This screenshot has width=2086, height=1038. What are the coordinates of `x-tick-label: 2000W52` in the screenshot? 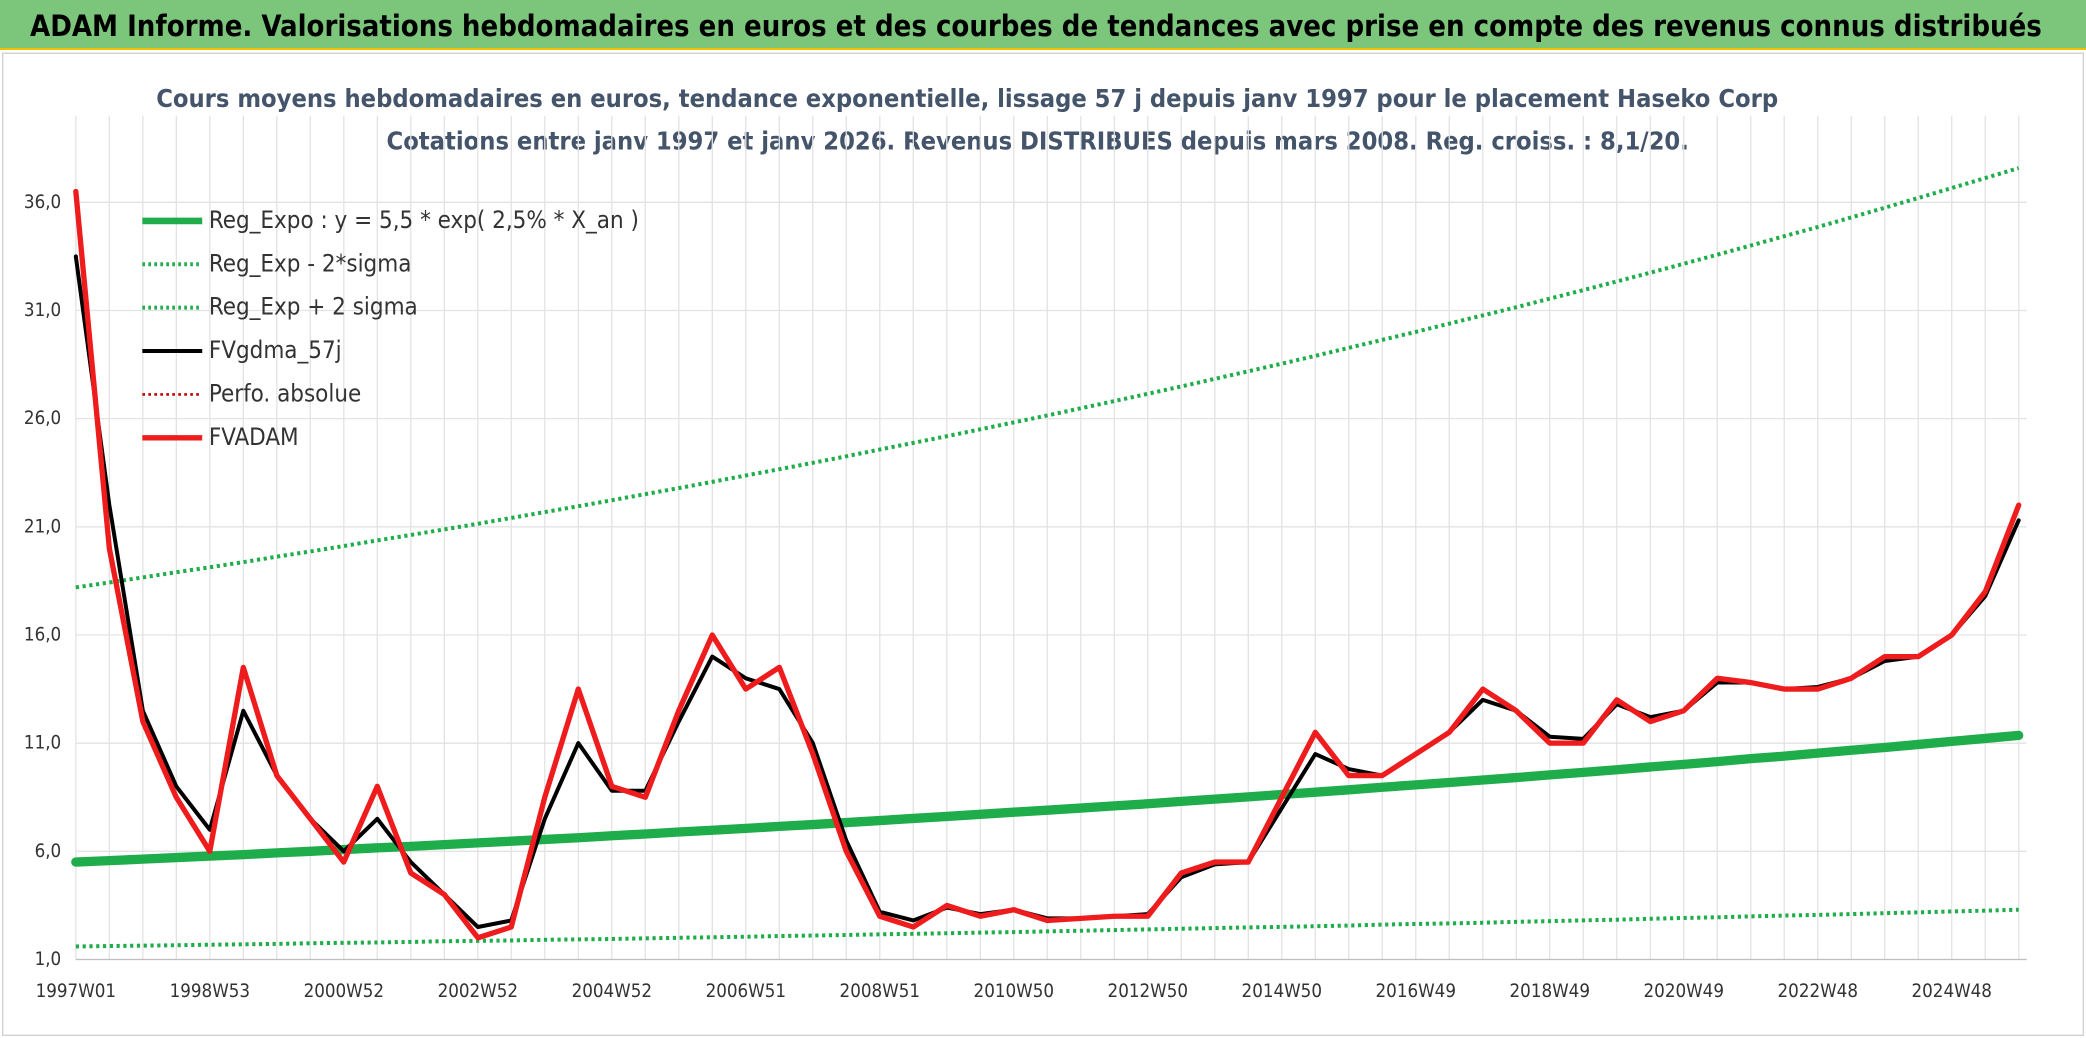 It's located at (344, 991).